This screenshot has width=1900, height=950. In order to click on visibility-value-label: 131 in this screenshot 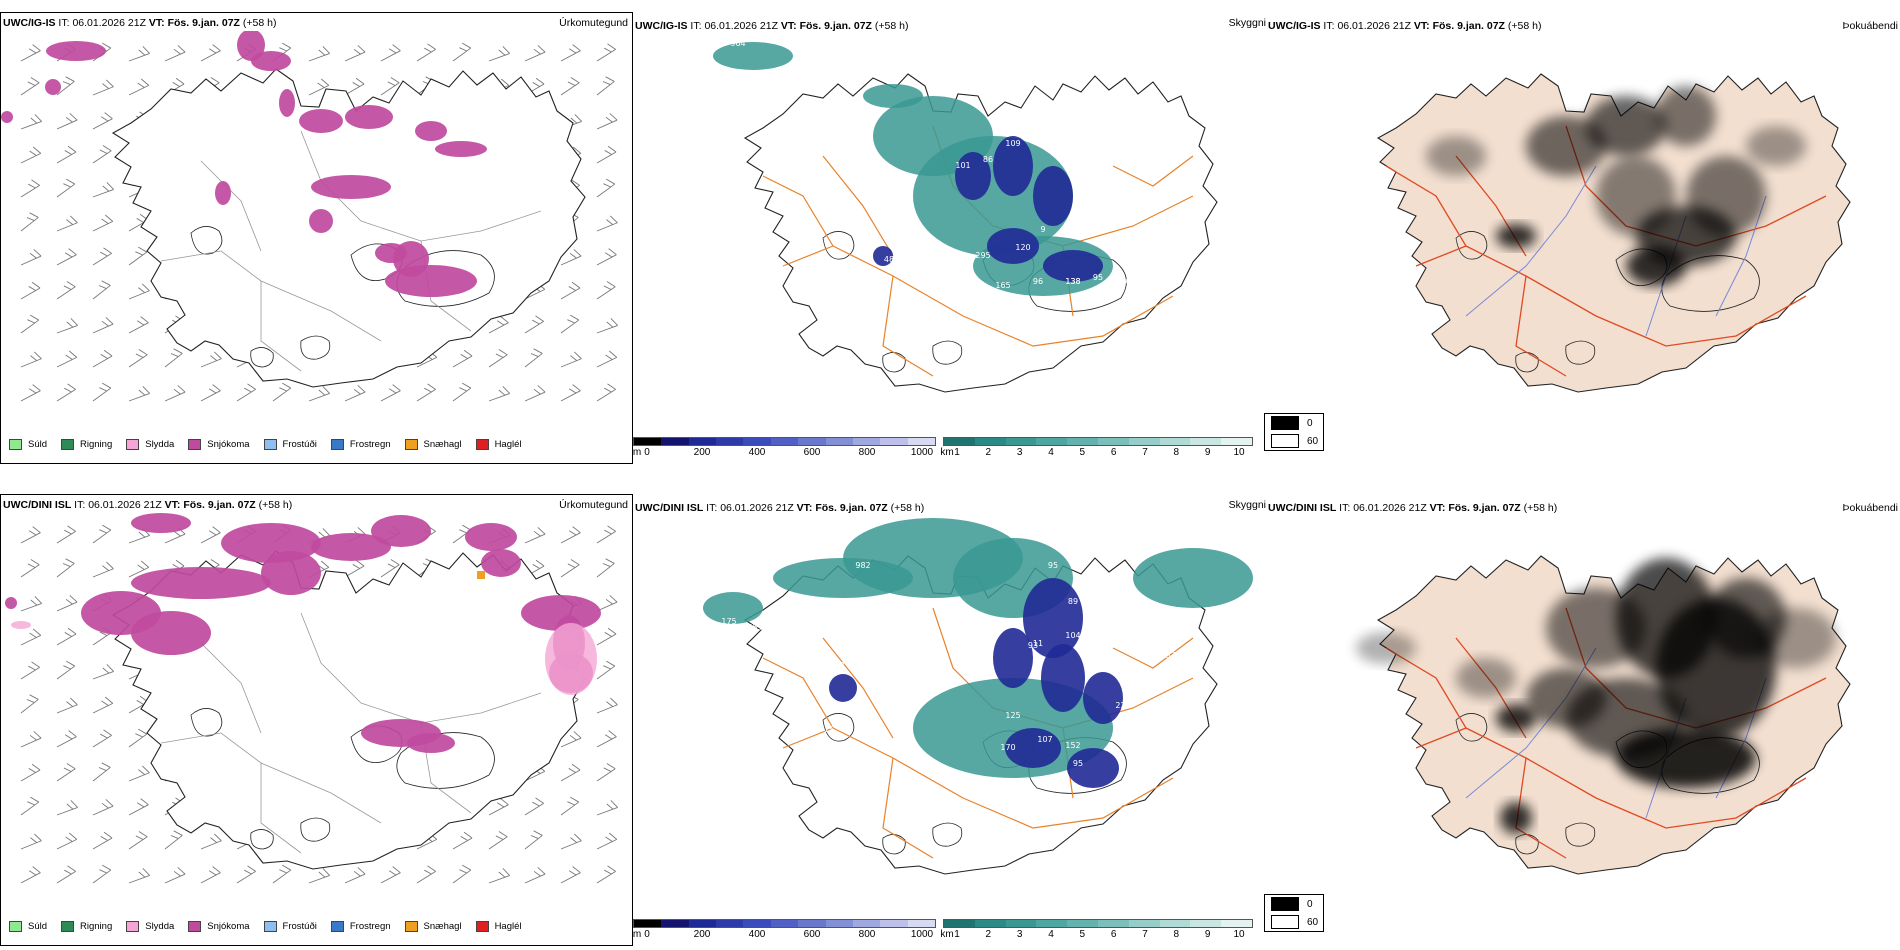, I will do `click(1102, 119)`.